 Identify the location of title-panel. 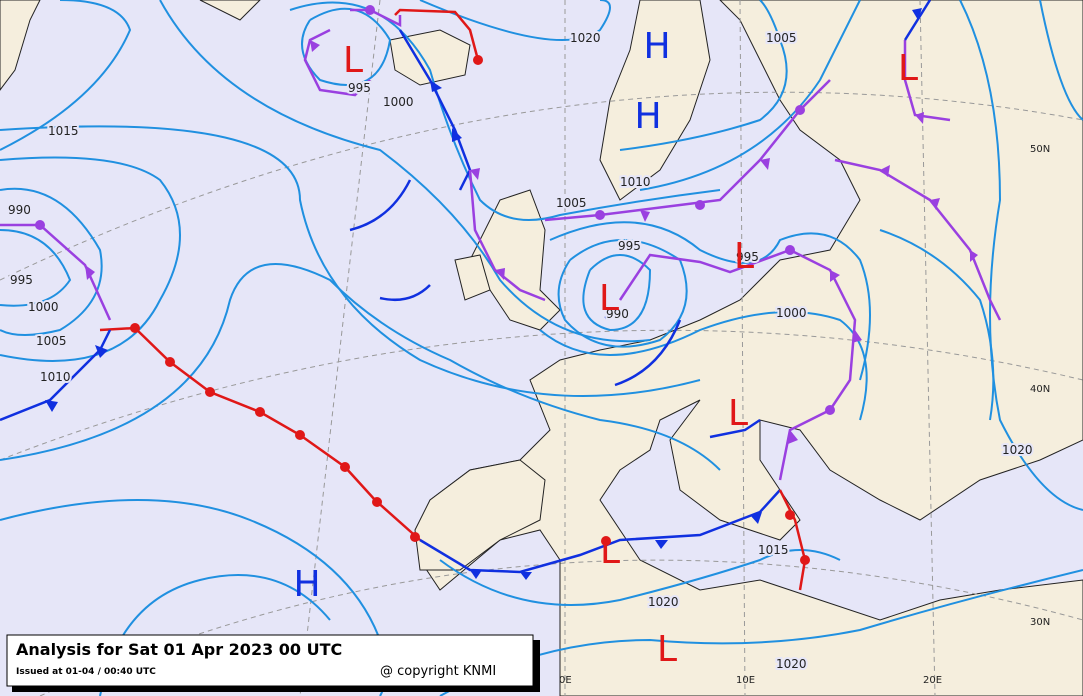
(270, 660).